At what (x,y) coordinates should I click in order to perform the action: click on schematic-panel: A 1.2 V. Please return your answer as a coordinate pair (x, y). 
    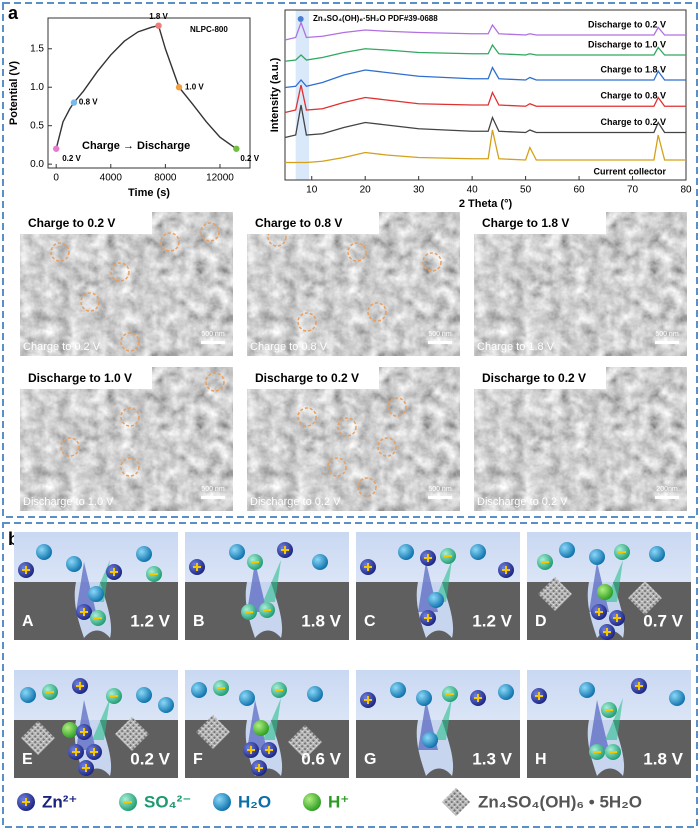
    Looking at the image, I should click on (96, 586).